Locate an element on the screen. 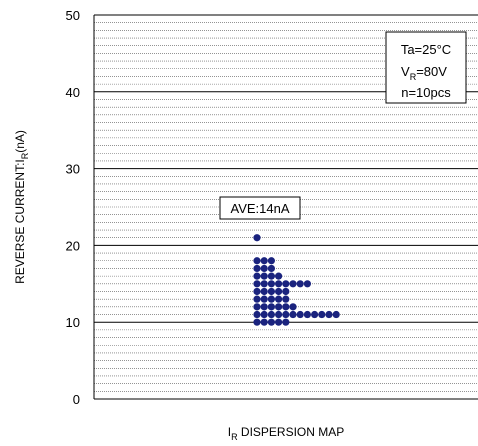 Image resolution: width=478 pixels, height=446 pixels. y-tick-label: 30 is located at coordinates (73, 169).